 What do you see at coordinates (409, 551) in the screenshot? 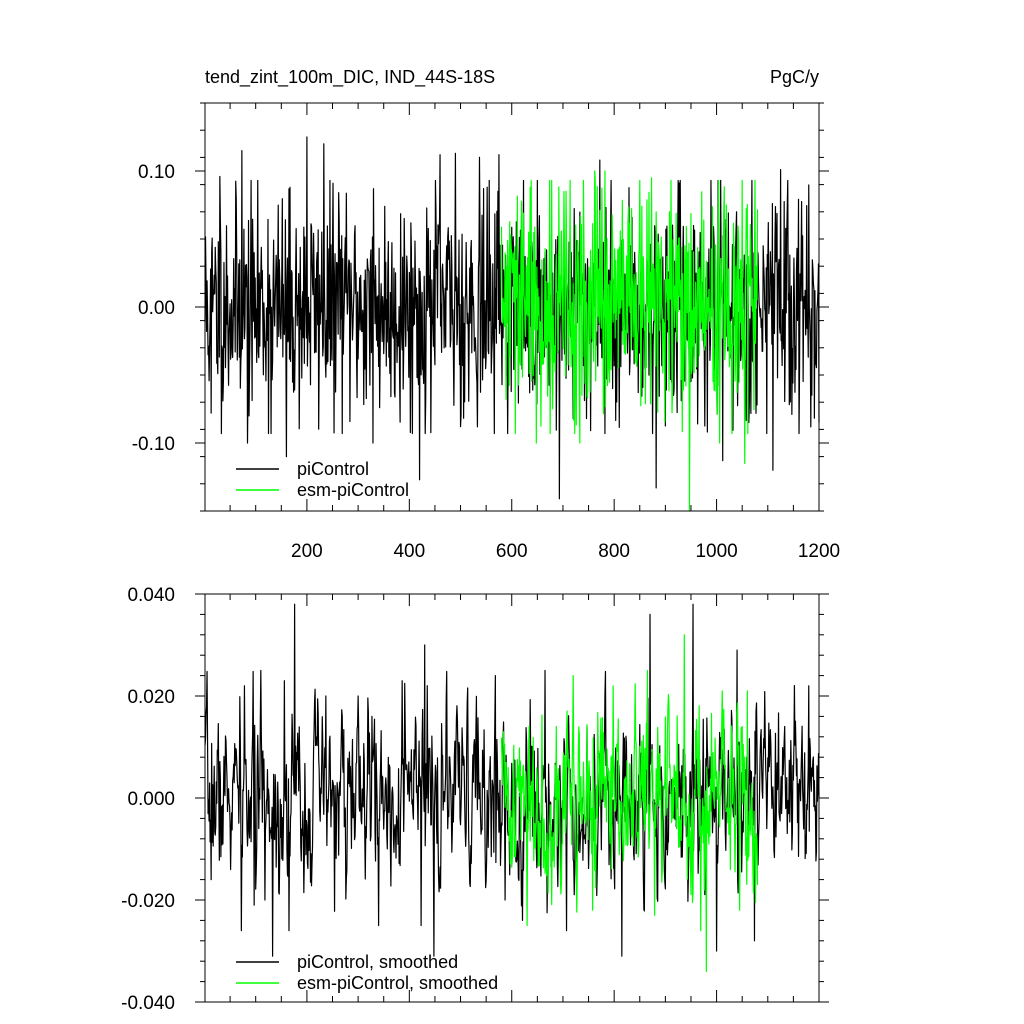
I see `x-tick-label: 400` at bounding box center [409, 551].